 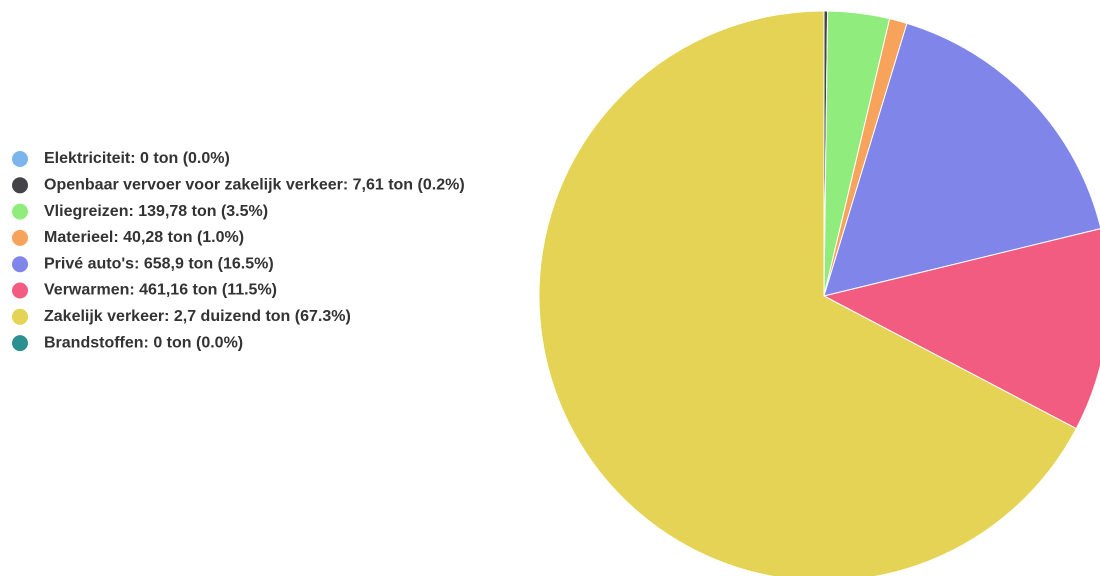 I want to click on legend-label: Elektriciteit: 0 ton (0.0%), so click(x=137, y=158).